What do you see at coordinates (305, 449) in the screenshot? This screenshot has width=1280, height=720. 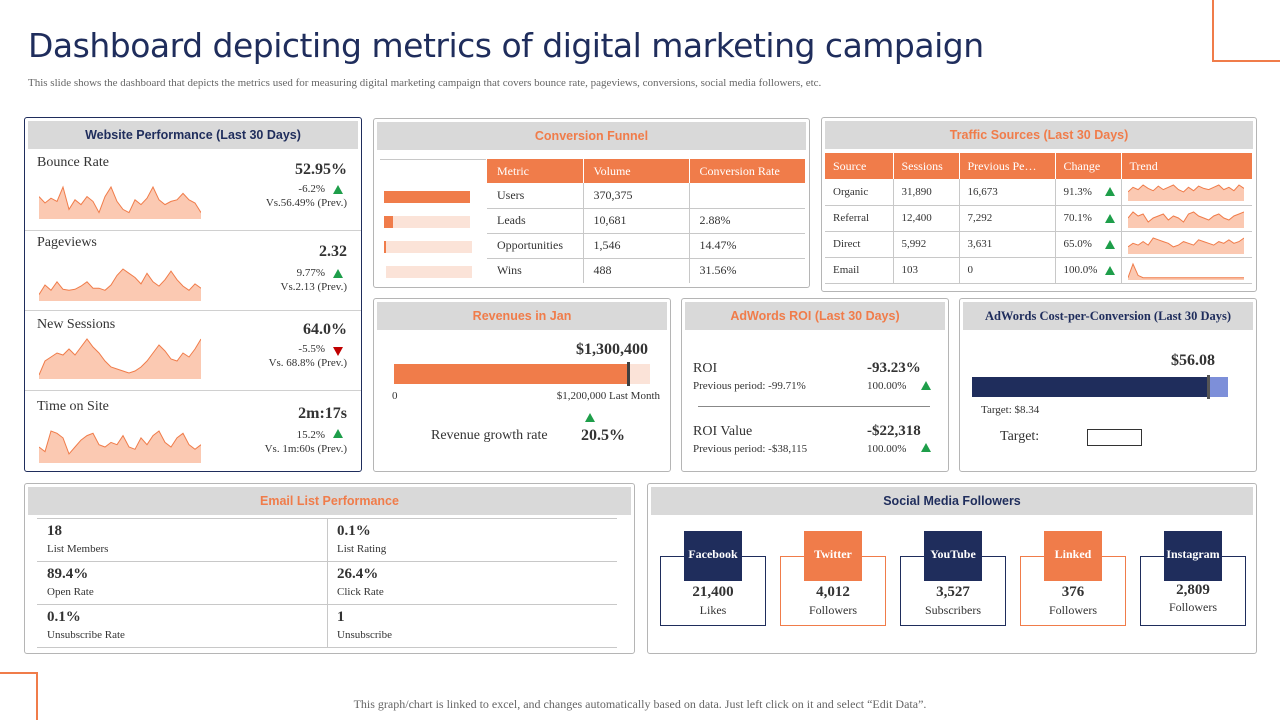 I see `metric-previous: Vs. 1m:60s (Prev.)` at bounding box center [305, 449].